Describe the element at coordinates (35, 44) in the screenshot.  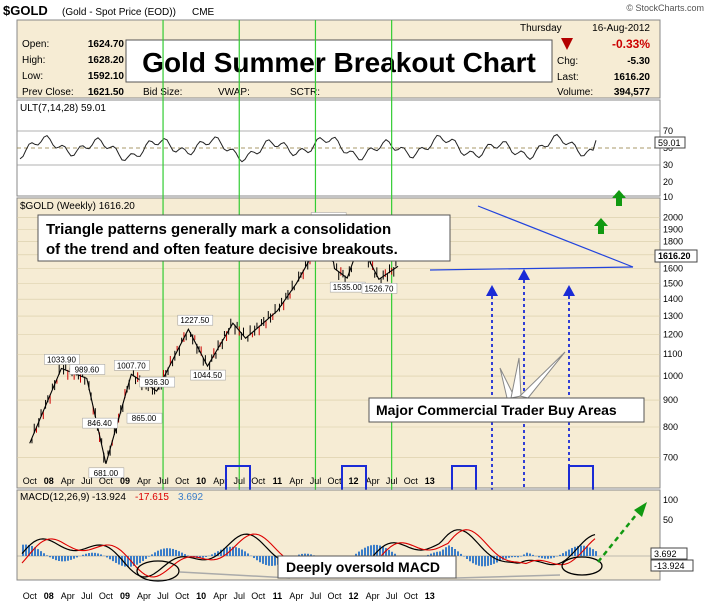
I see `open-label: Open:` at that location.